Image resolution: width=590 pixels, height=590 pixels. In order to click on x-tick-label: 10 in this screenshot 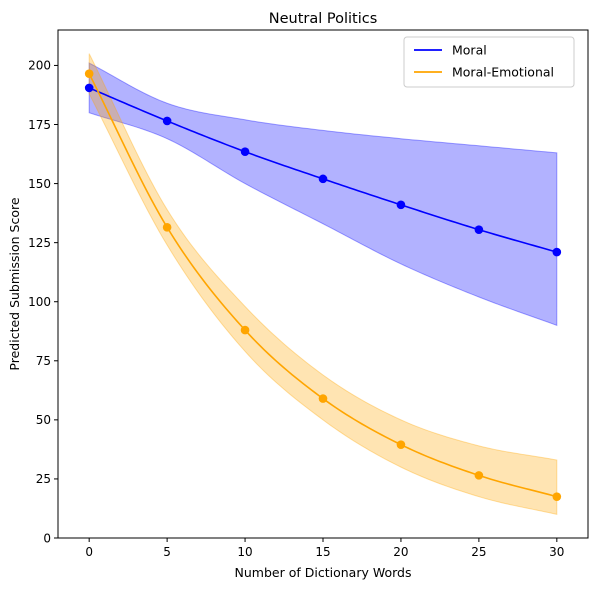, I will do `click(244, 552)`.